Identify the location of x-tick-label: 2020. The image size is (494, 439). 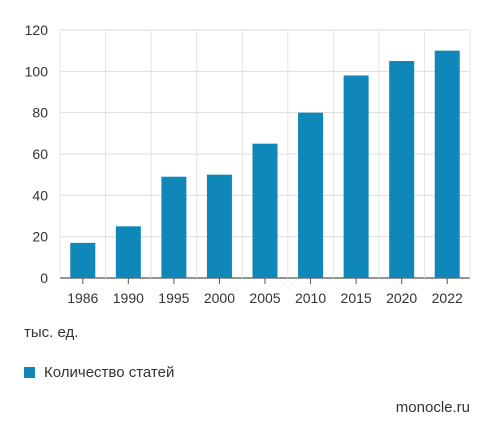
(401, 298).